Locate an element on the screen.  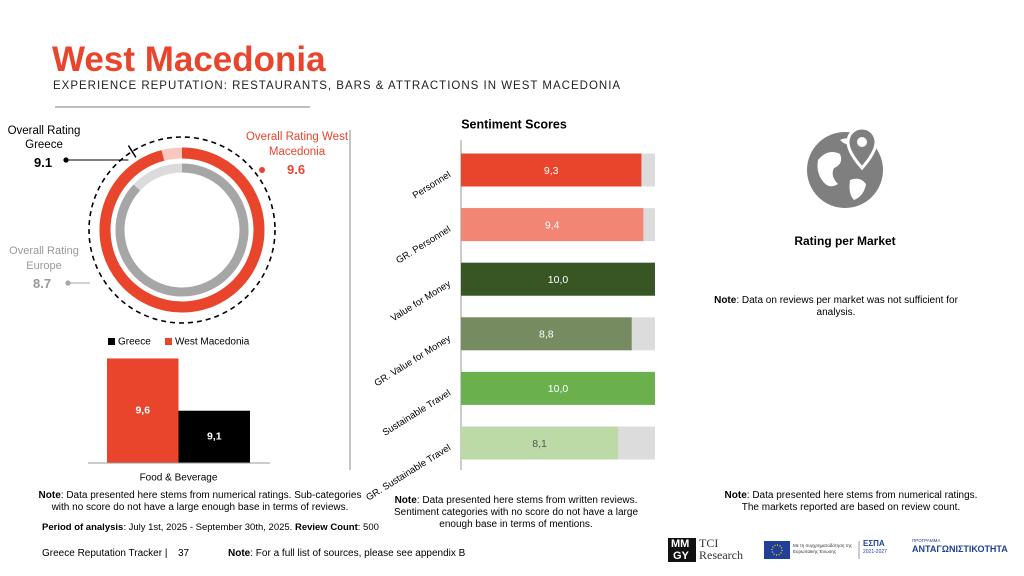
tci-text: TCI is located at coordinates (709, 543).